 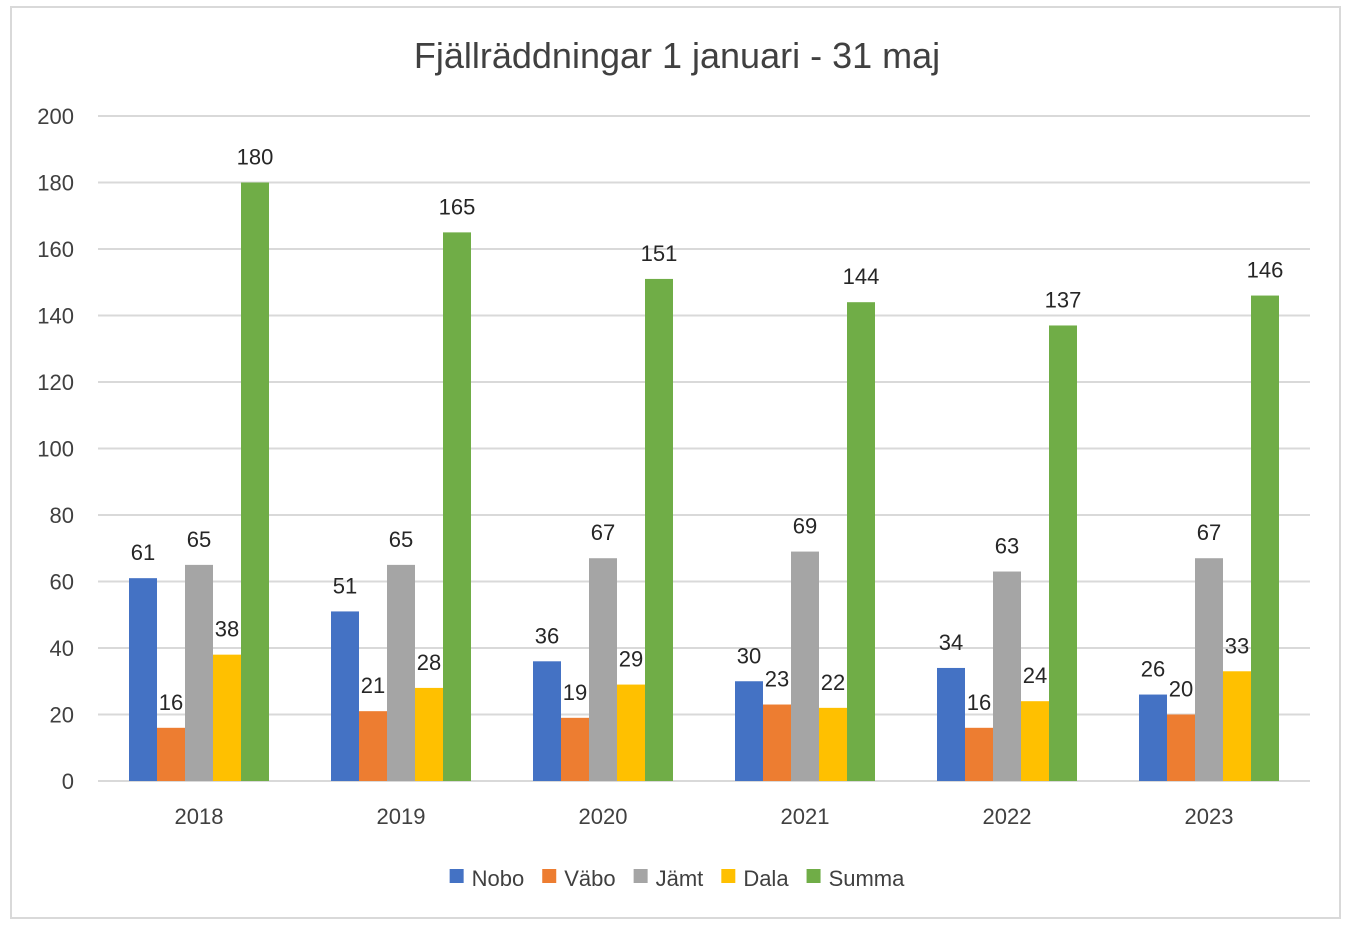 I want to click on data-label: 38, so click(x=227, y=629).